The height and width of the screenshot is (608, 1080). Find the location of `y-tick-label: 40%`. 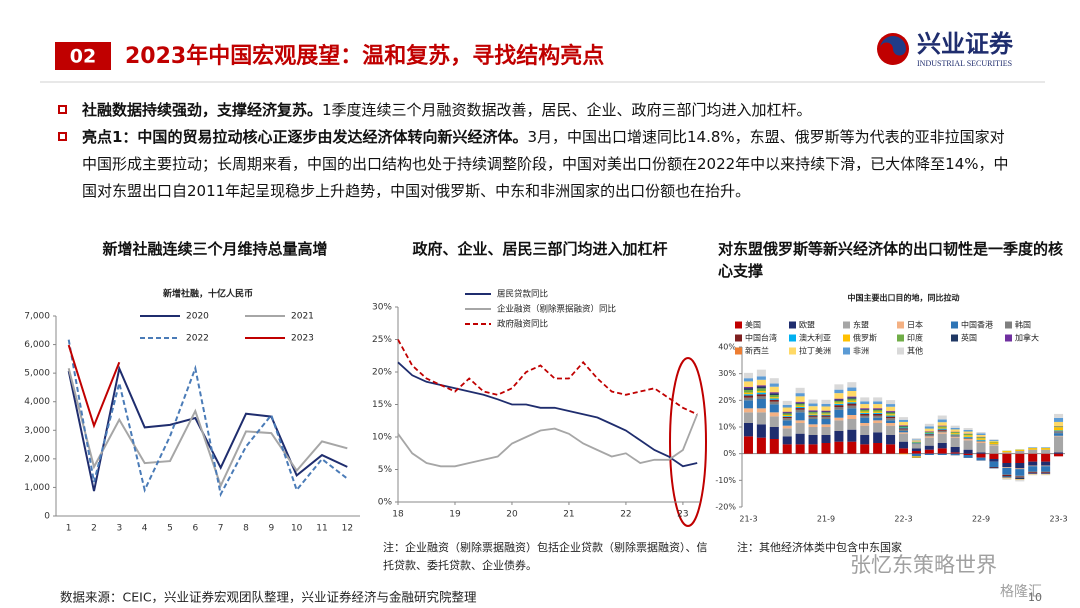

y-tick-label: 40% is located at coordinates (727, 347).